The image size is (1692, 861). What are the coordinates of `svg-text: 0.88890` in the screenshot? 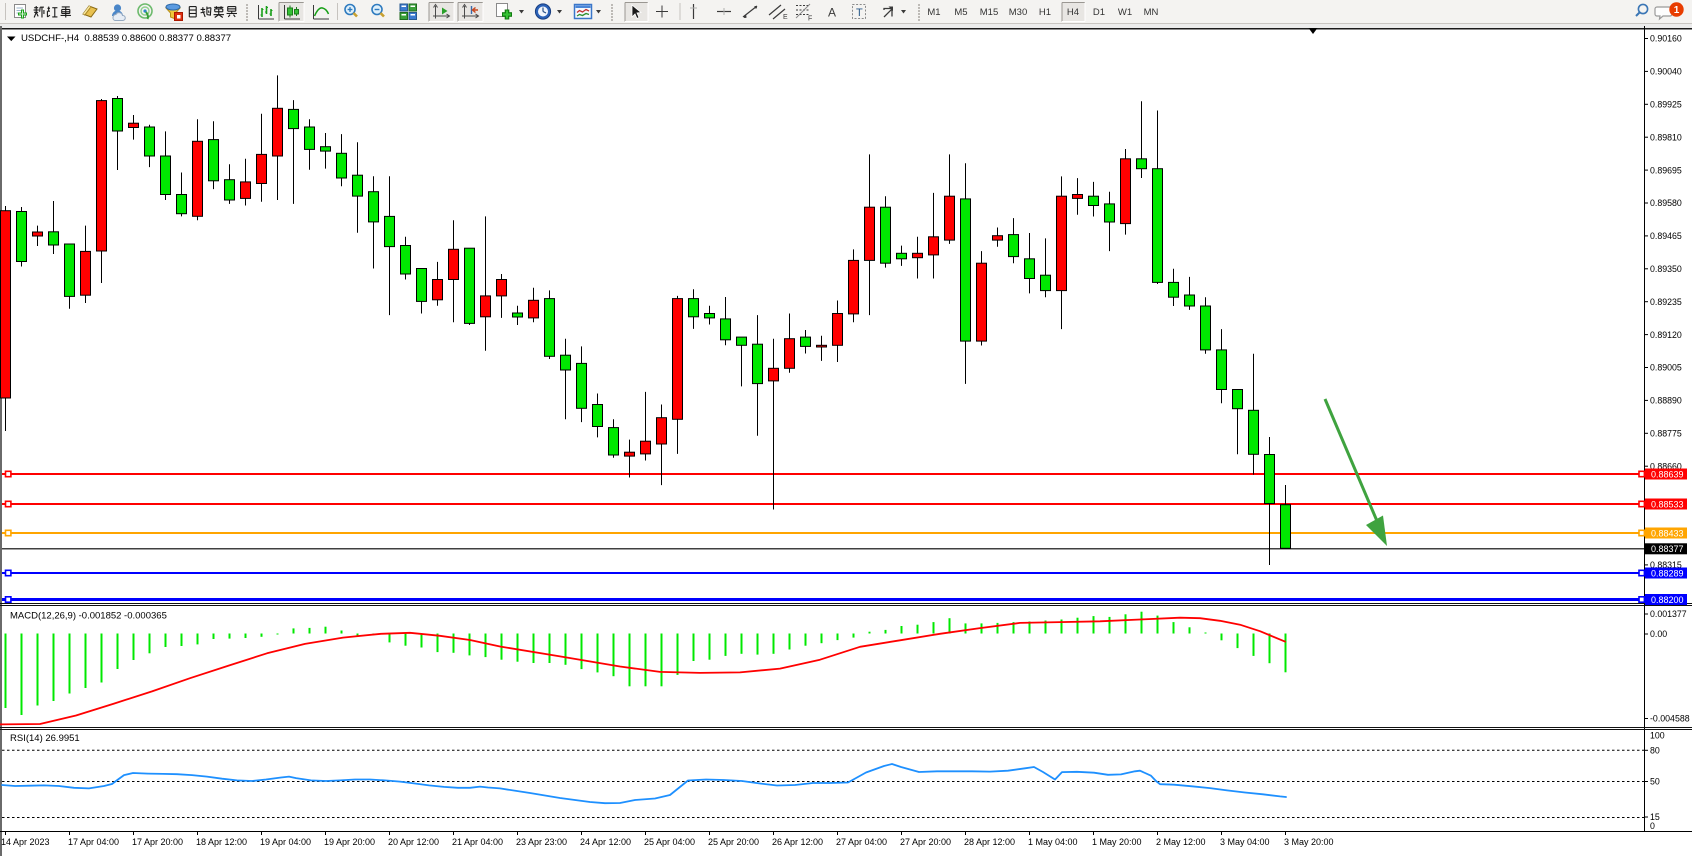 It's located at (1666, 401).